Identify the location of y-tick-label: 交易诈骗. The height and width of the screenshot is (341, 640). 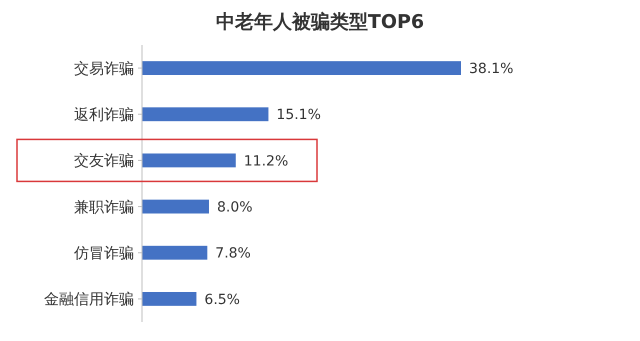
(104, 68).